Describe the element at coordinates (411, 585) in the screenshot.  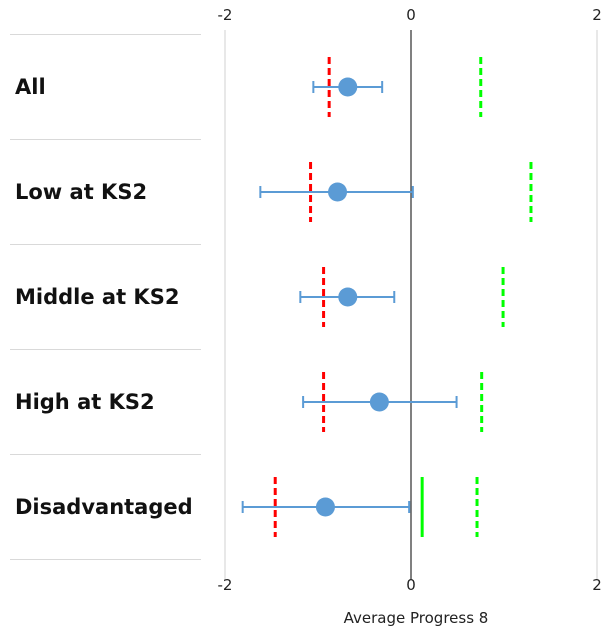
I see `x-tick-label-bottom: 0` at that location.